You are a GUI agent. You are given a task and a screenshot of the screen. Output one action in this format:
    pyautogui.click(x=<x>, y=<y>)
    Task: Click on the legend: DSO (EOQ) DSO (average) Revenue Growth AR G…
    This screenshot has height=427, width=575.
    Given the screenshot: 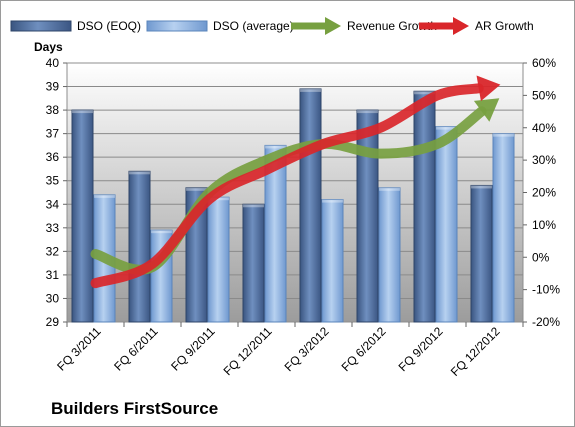 What is the action you would take?
    pyautogui.click(x=272, y=26)
    